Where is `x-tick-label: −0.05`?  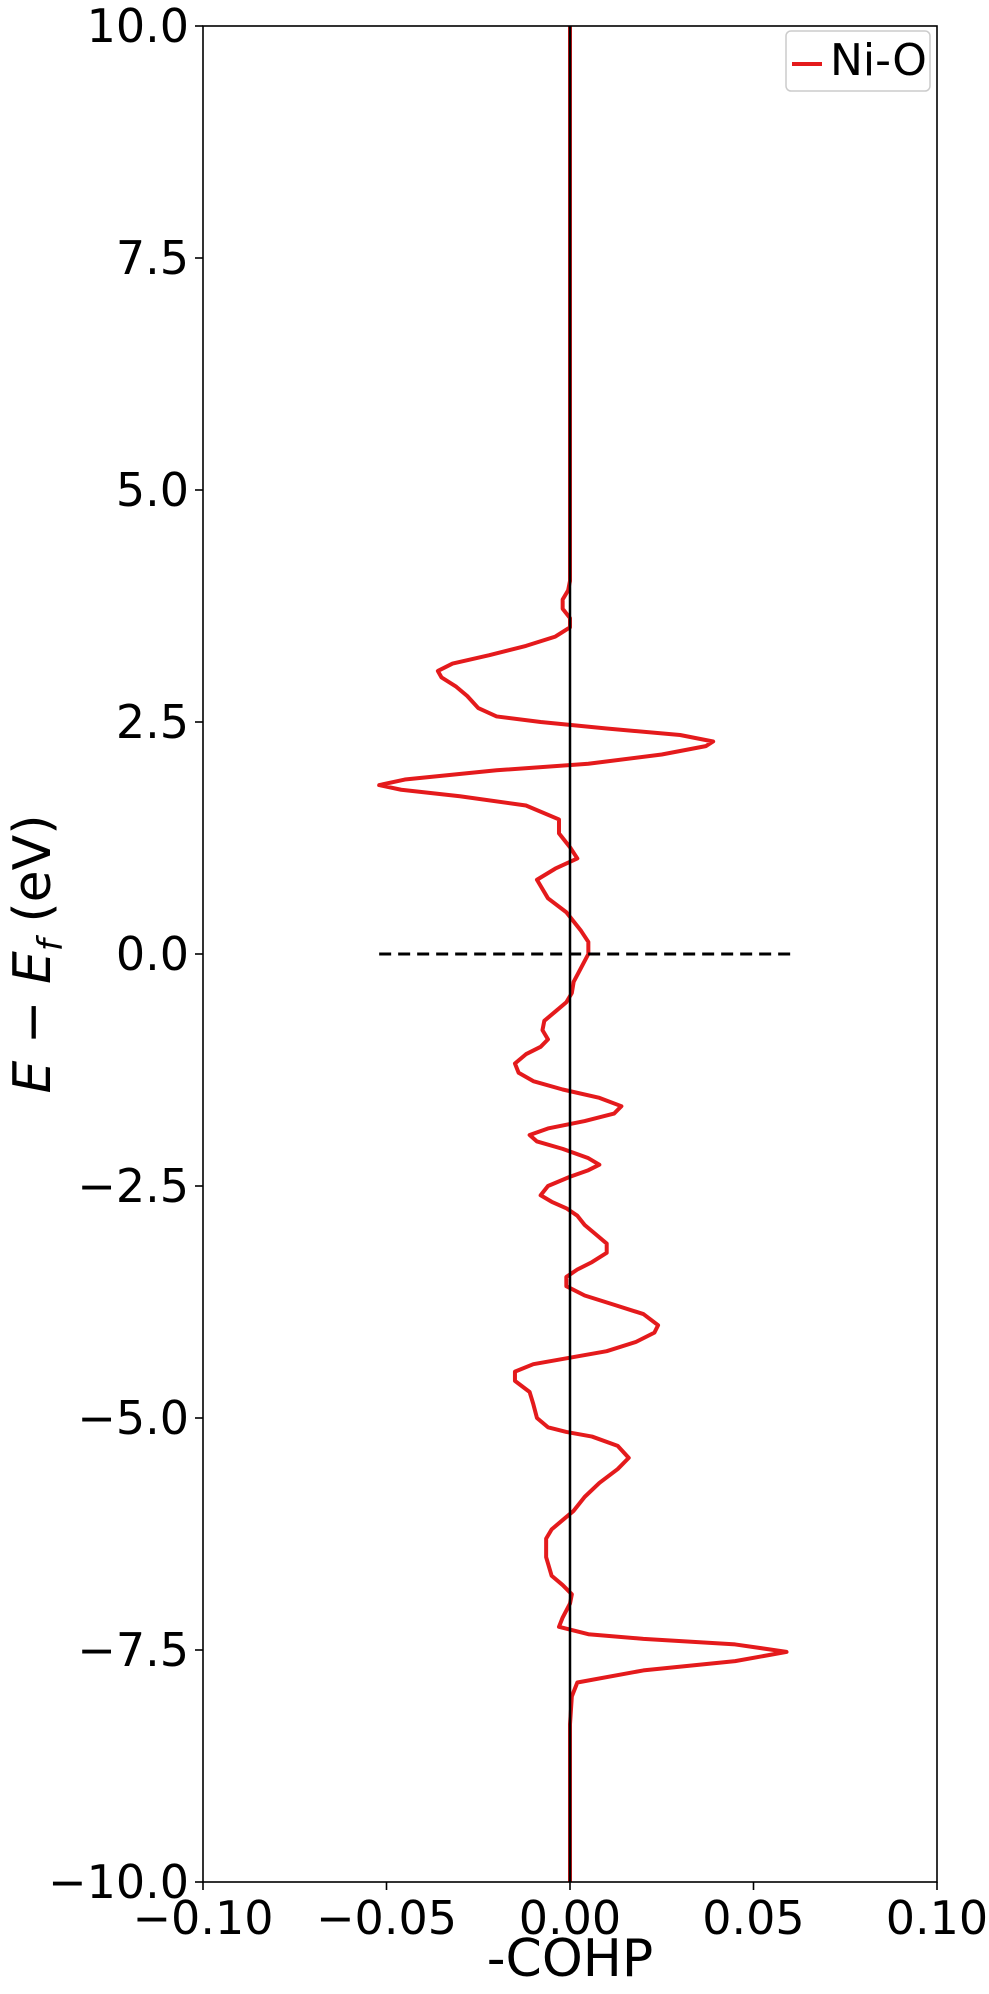 x-tick-label: −0.05 is located at coordinates (386, 1918).